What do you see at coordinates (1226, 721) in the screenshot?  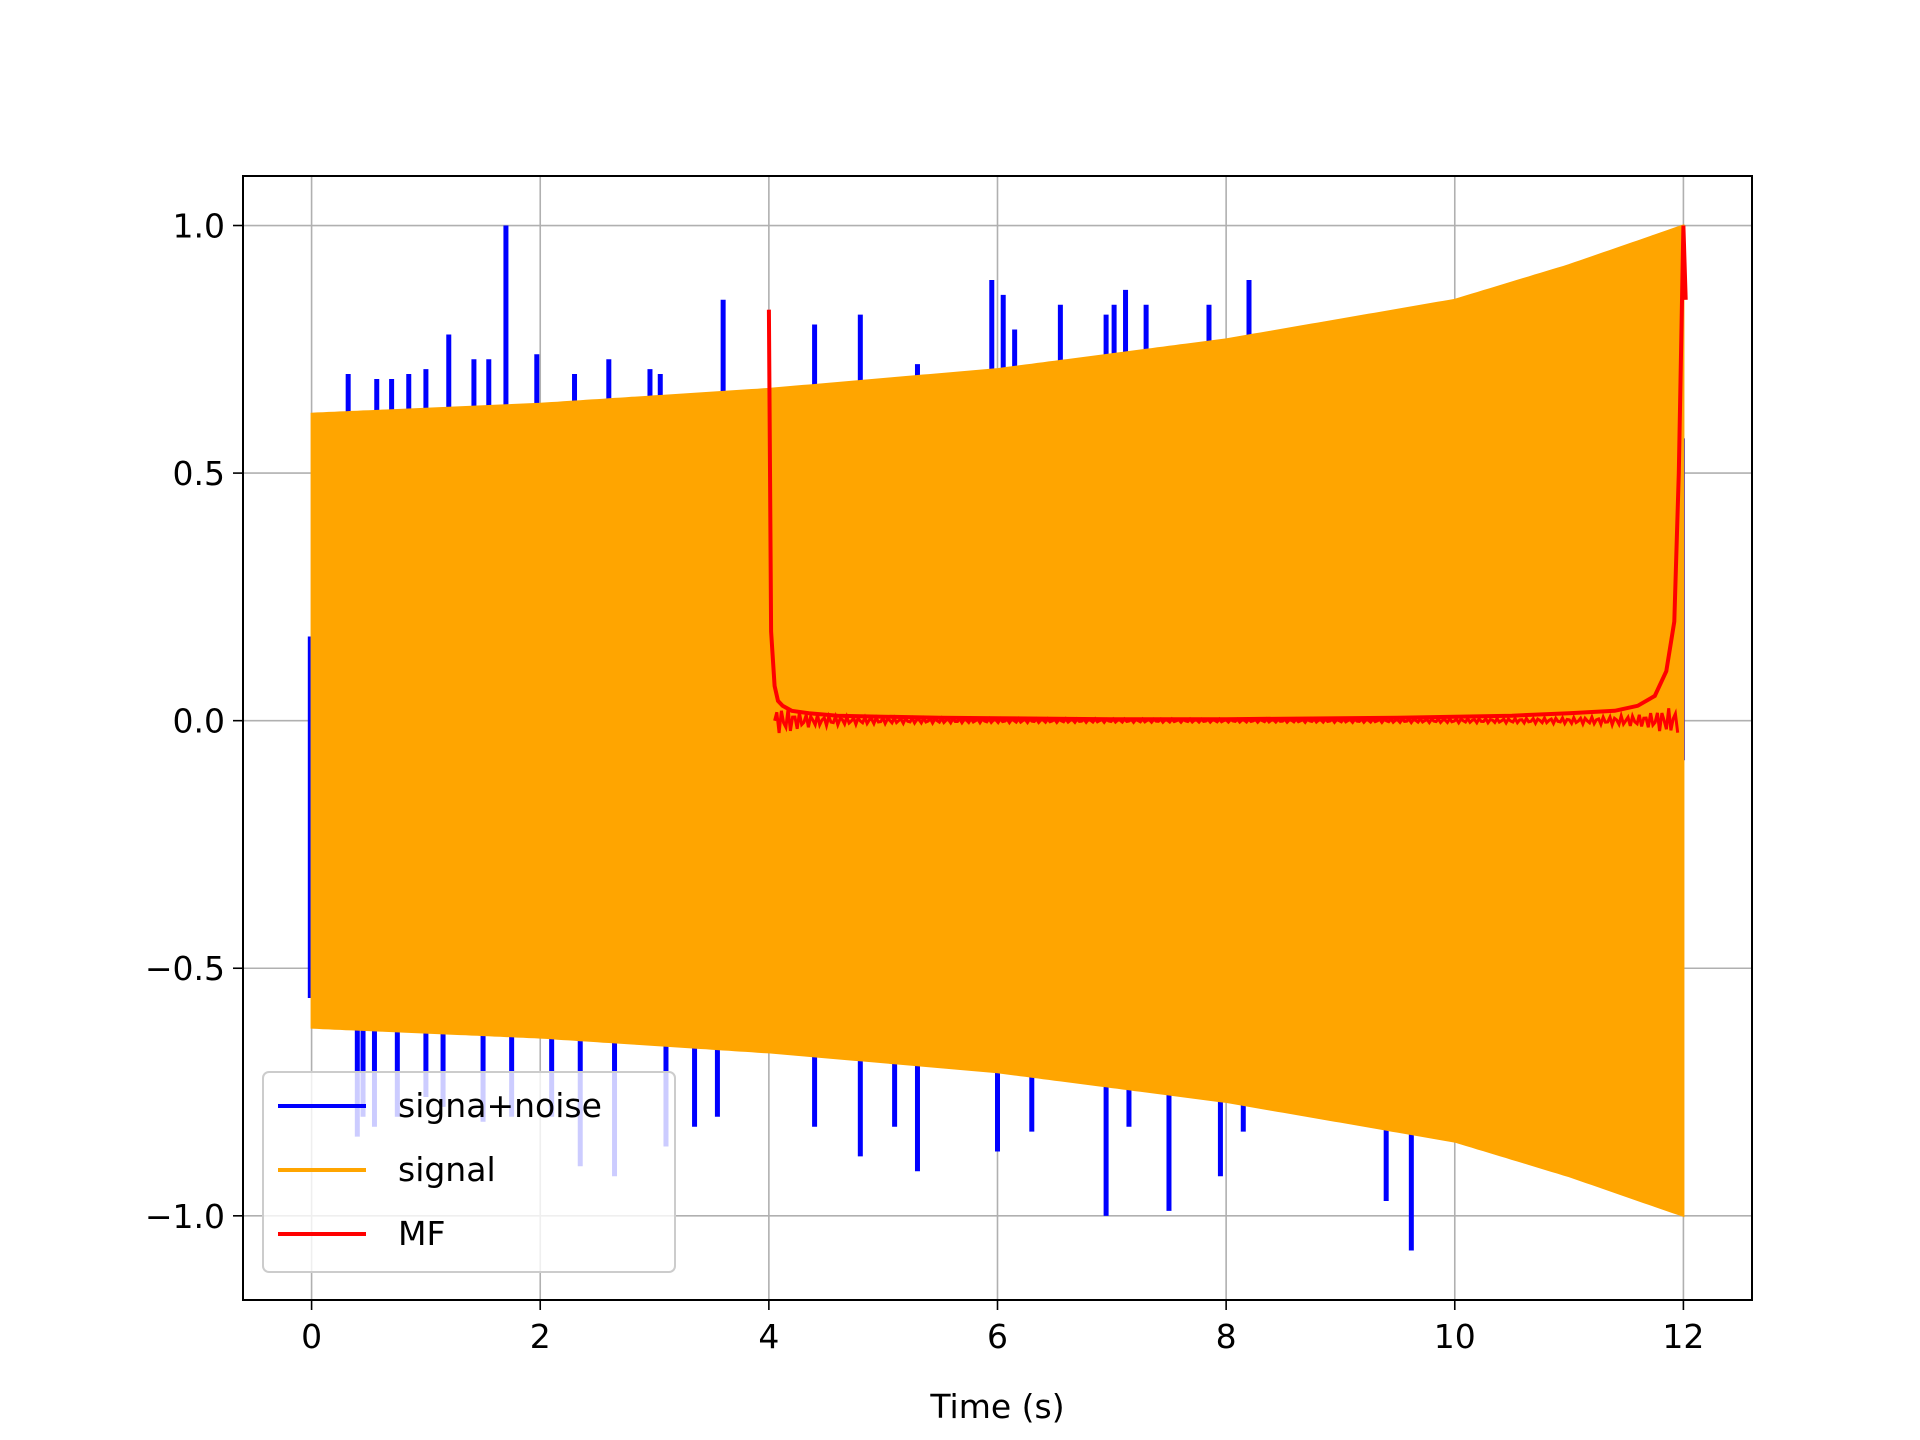 I see `mf-ripple` at bounding box center [1226, 721].